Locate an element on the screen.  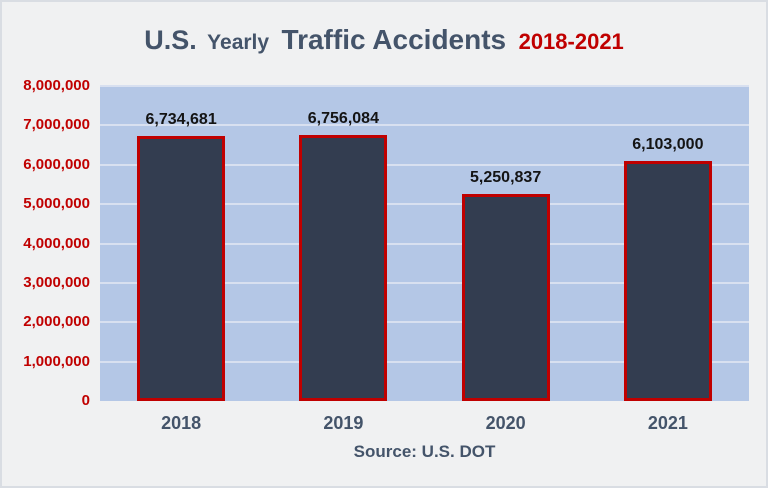
chart-title-main: Traffic Accidents is located at coordinates (394, 39).